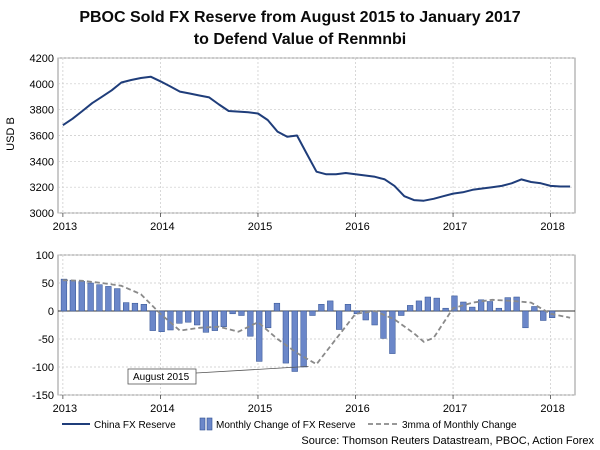 The height and width of the screenshot is (450, 600). I want to click on bottom-panel-ytick-label: -150, so click(43, 396).